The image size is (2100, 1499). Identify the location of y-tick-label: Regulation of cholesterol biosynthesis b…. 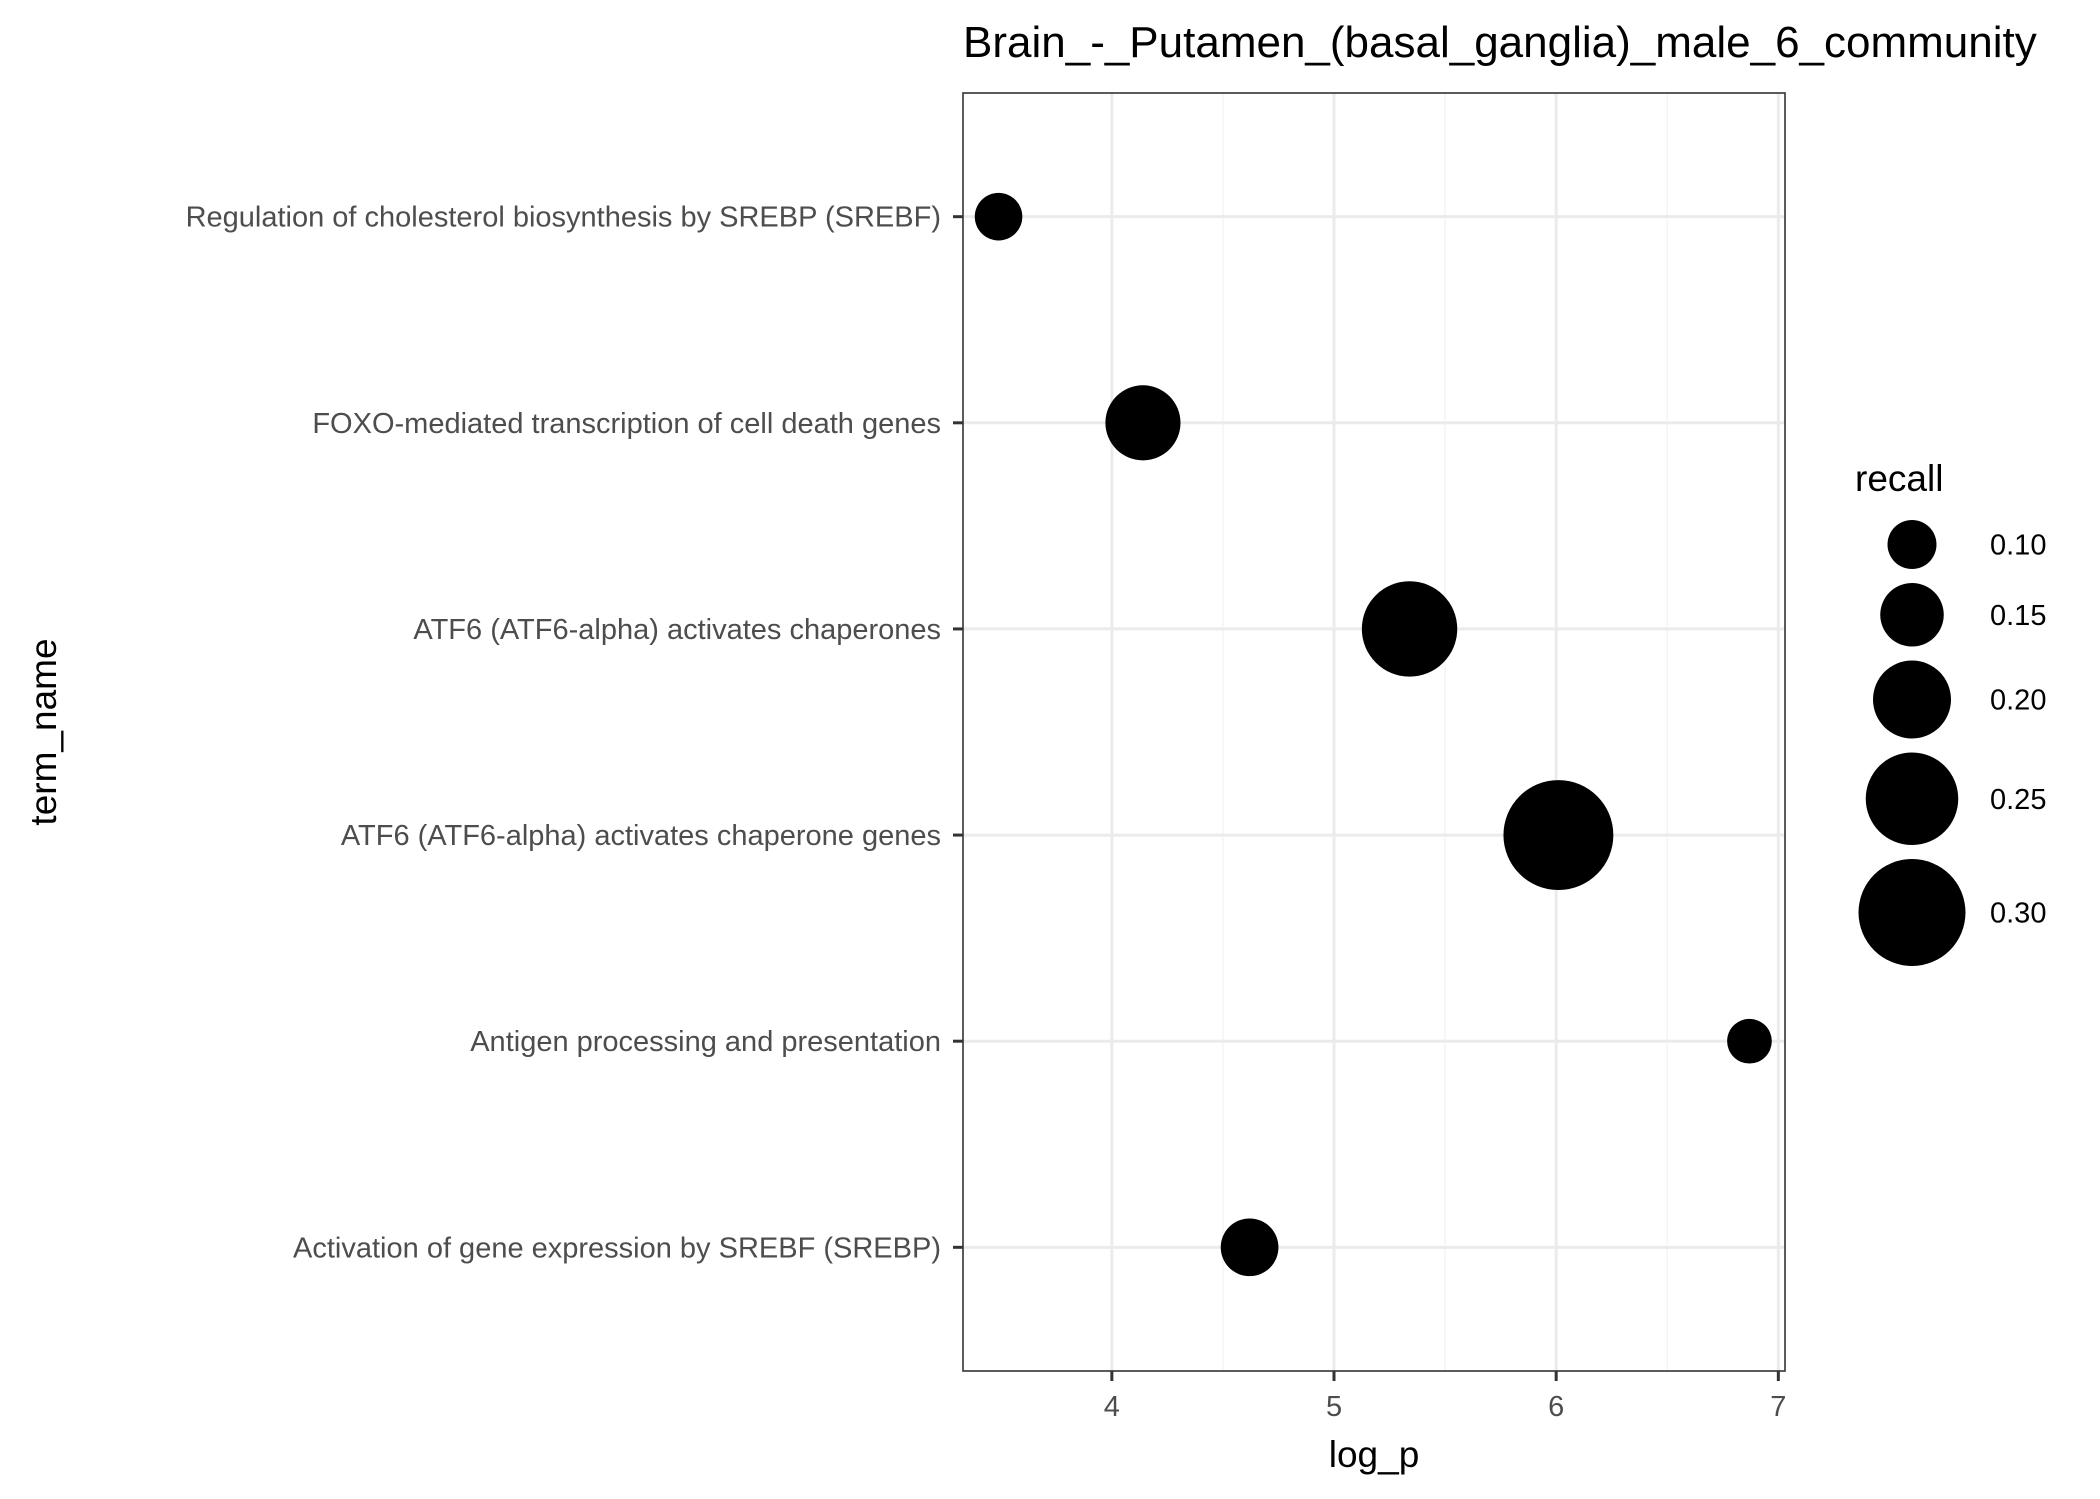
(563, 218).